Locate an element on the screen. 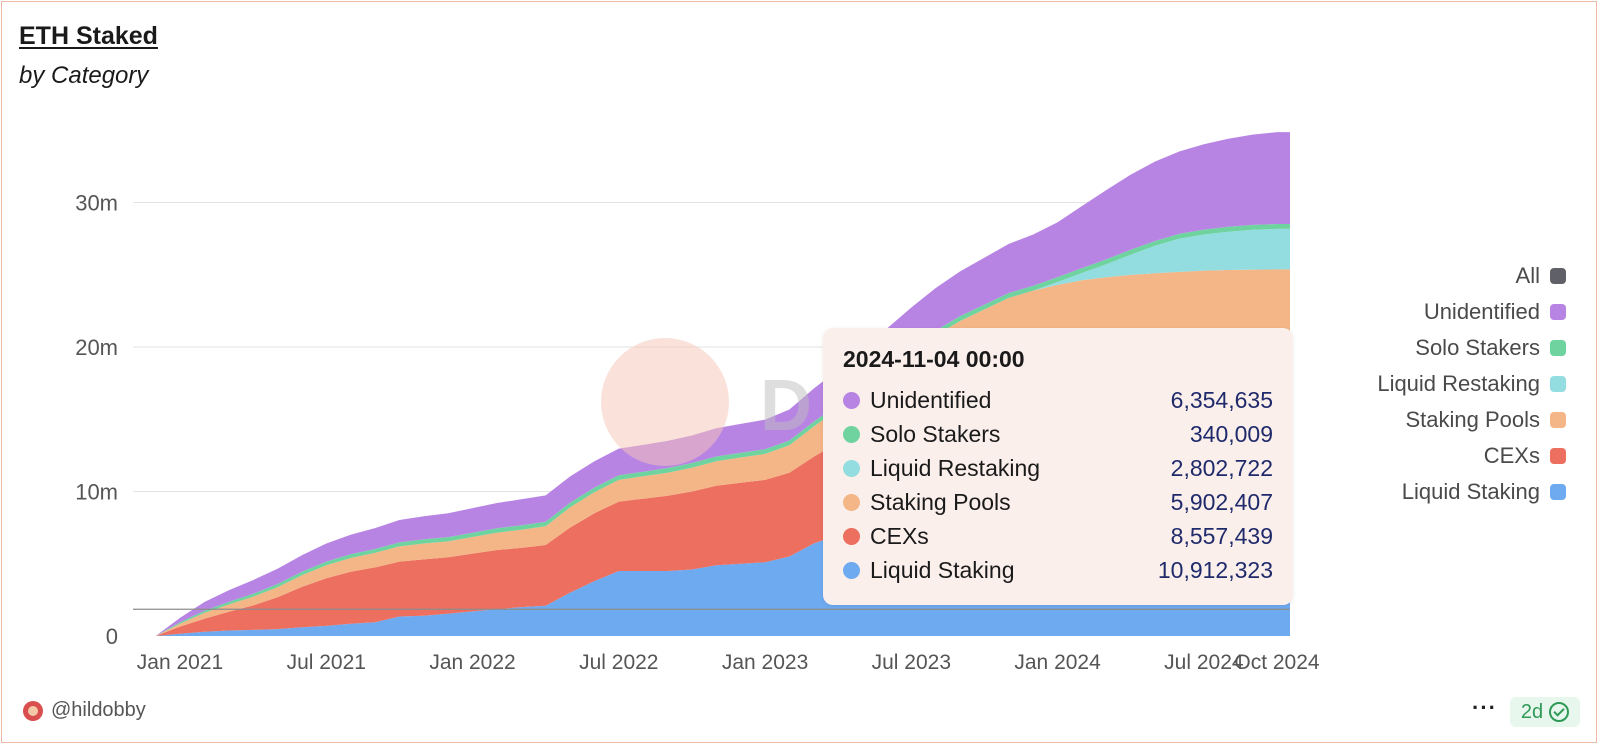 The image size is (1600, 746). legend-item: Unidentified is located at coordinates (1471, 312).